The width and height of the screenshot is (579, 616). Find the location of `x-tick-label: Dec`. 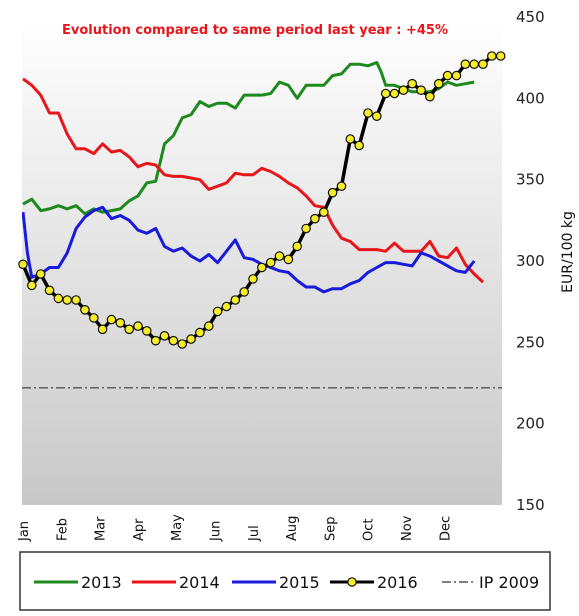

x-tick-label: Dec is located at coordinates (445, 528).